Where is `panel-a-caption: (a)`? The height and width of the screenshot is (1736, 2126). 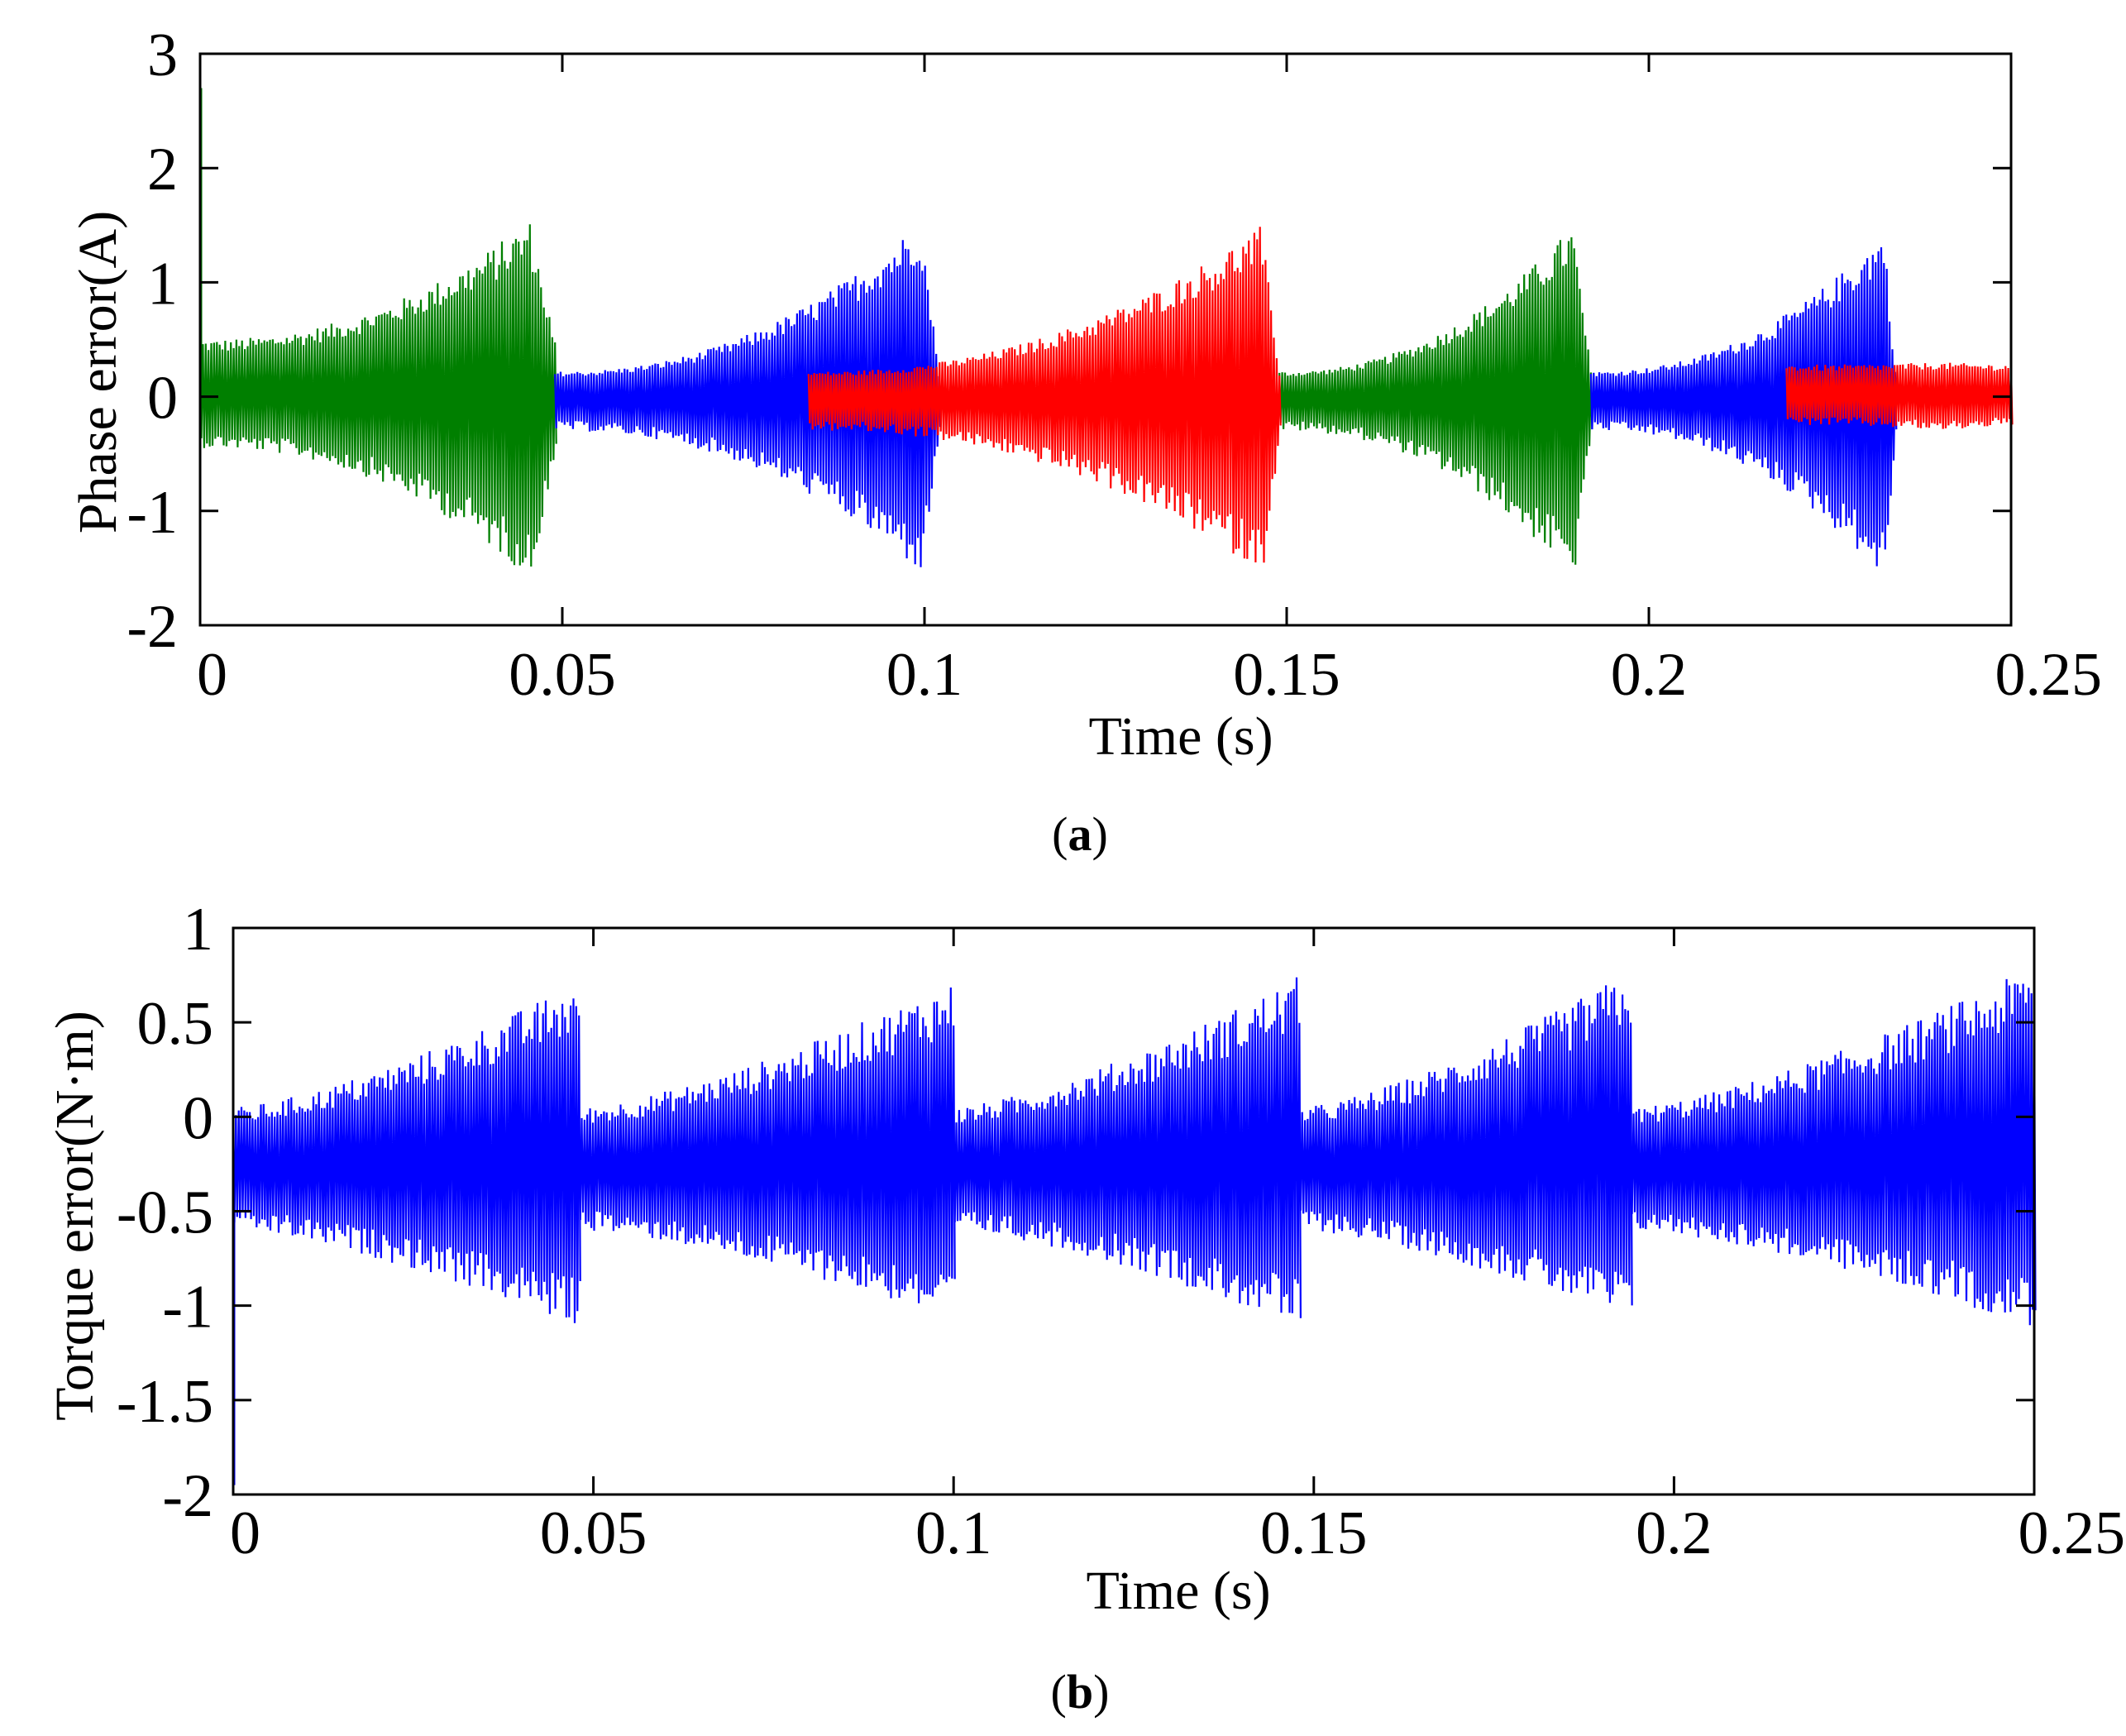
panel-a-caption: (a) is located at coordinates (1080, 834).